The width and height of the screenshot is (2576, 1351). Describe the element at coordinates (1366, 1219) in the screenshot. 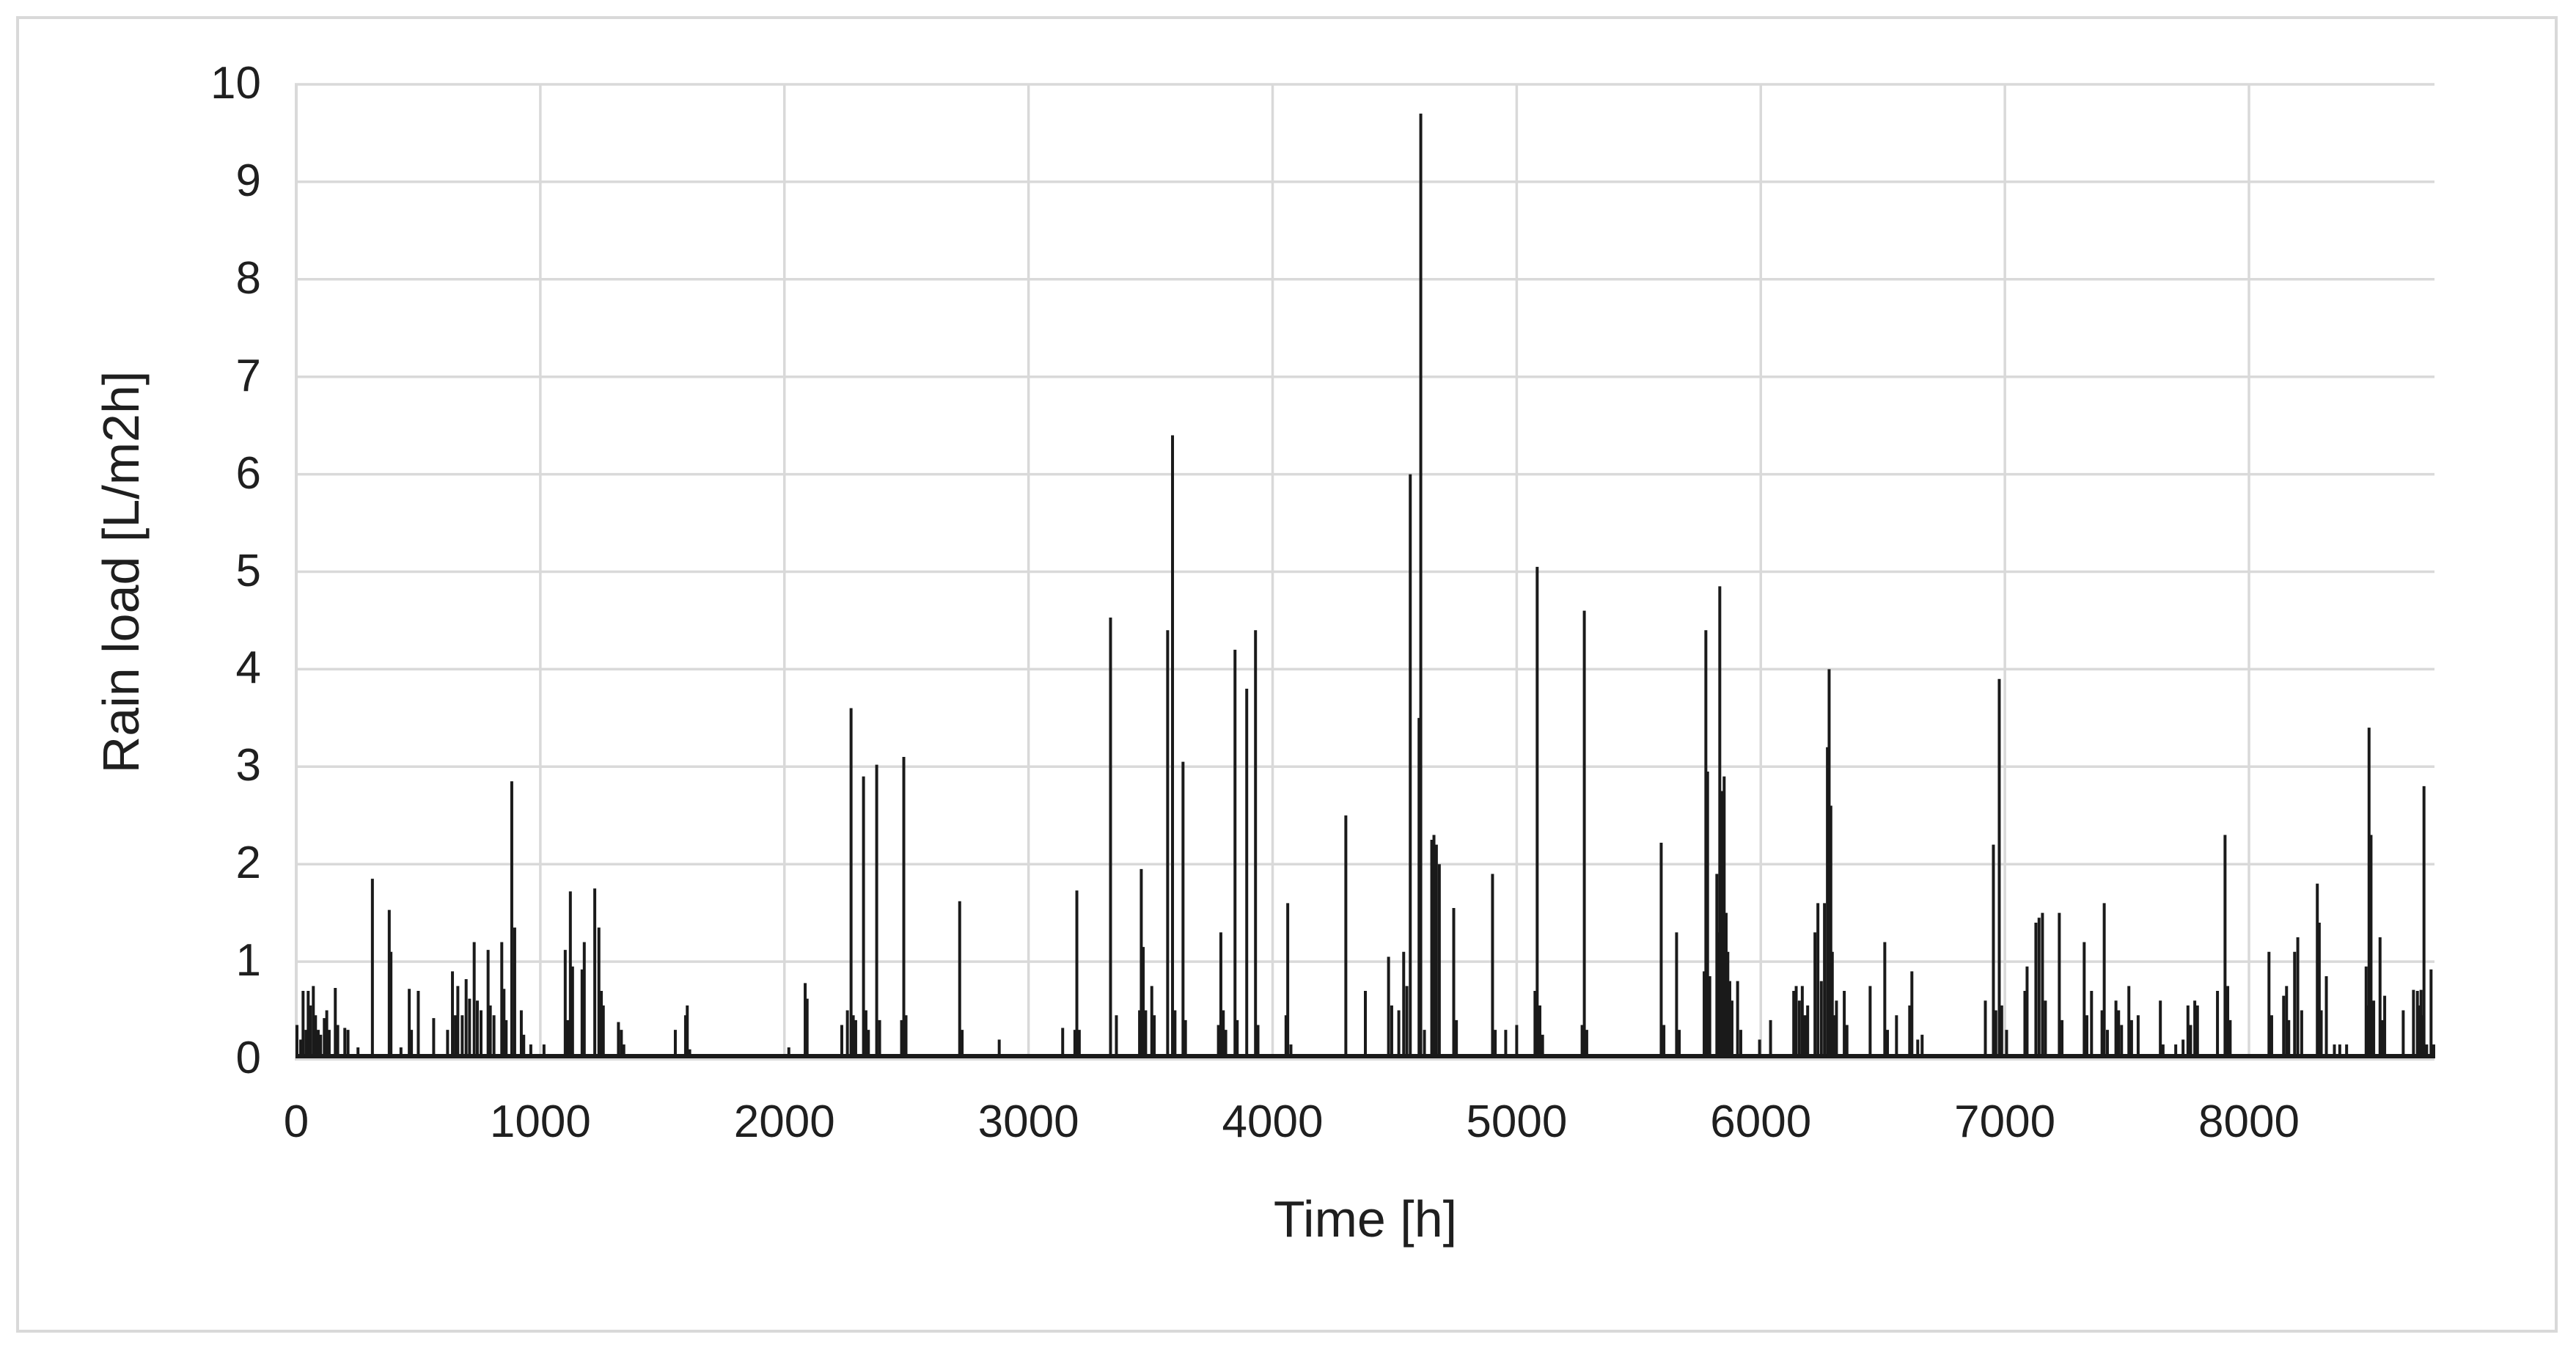

I see `x-axis-title: Time [h]` at that location.